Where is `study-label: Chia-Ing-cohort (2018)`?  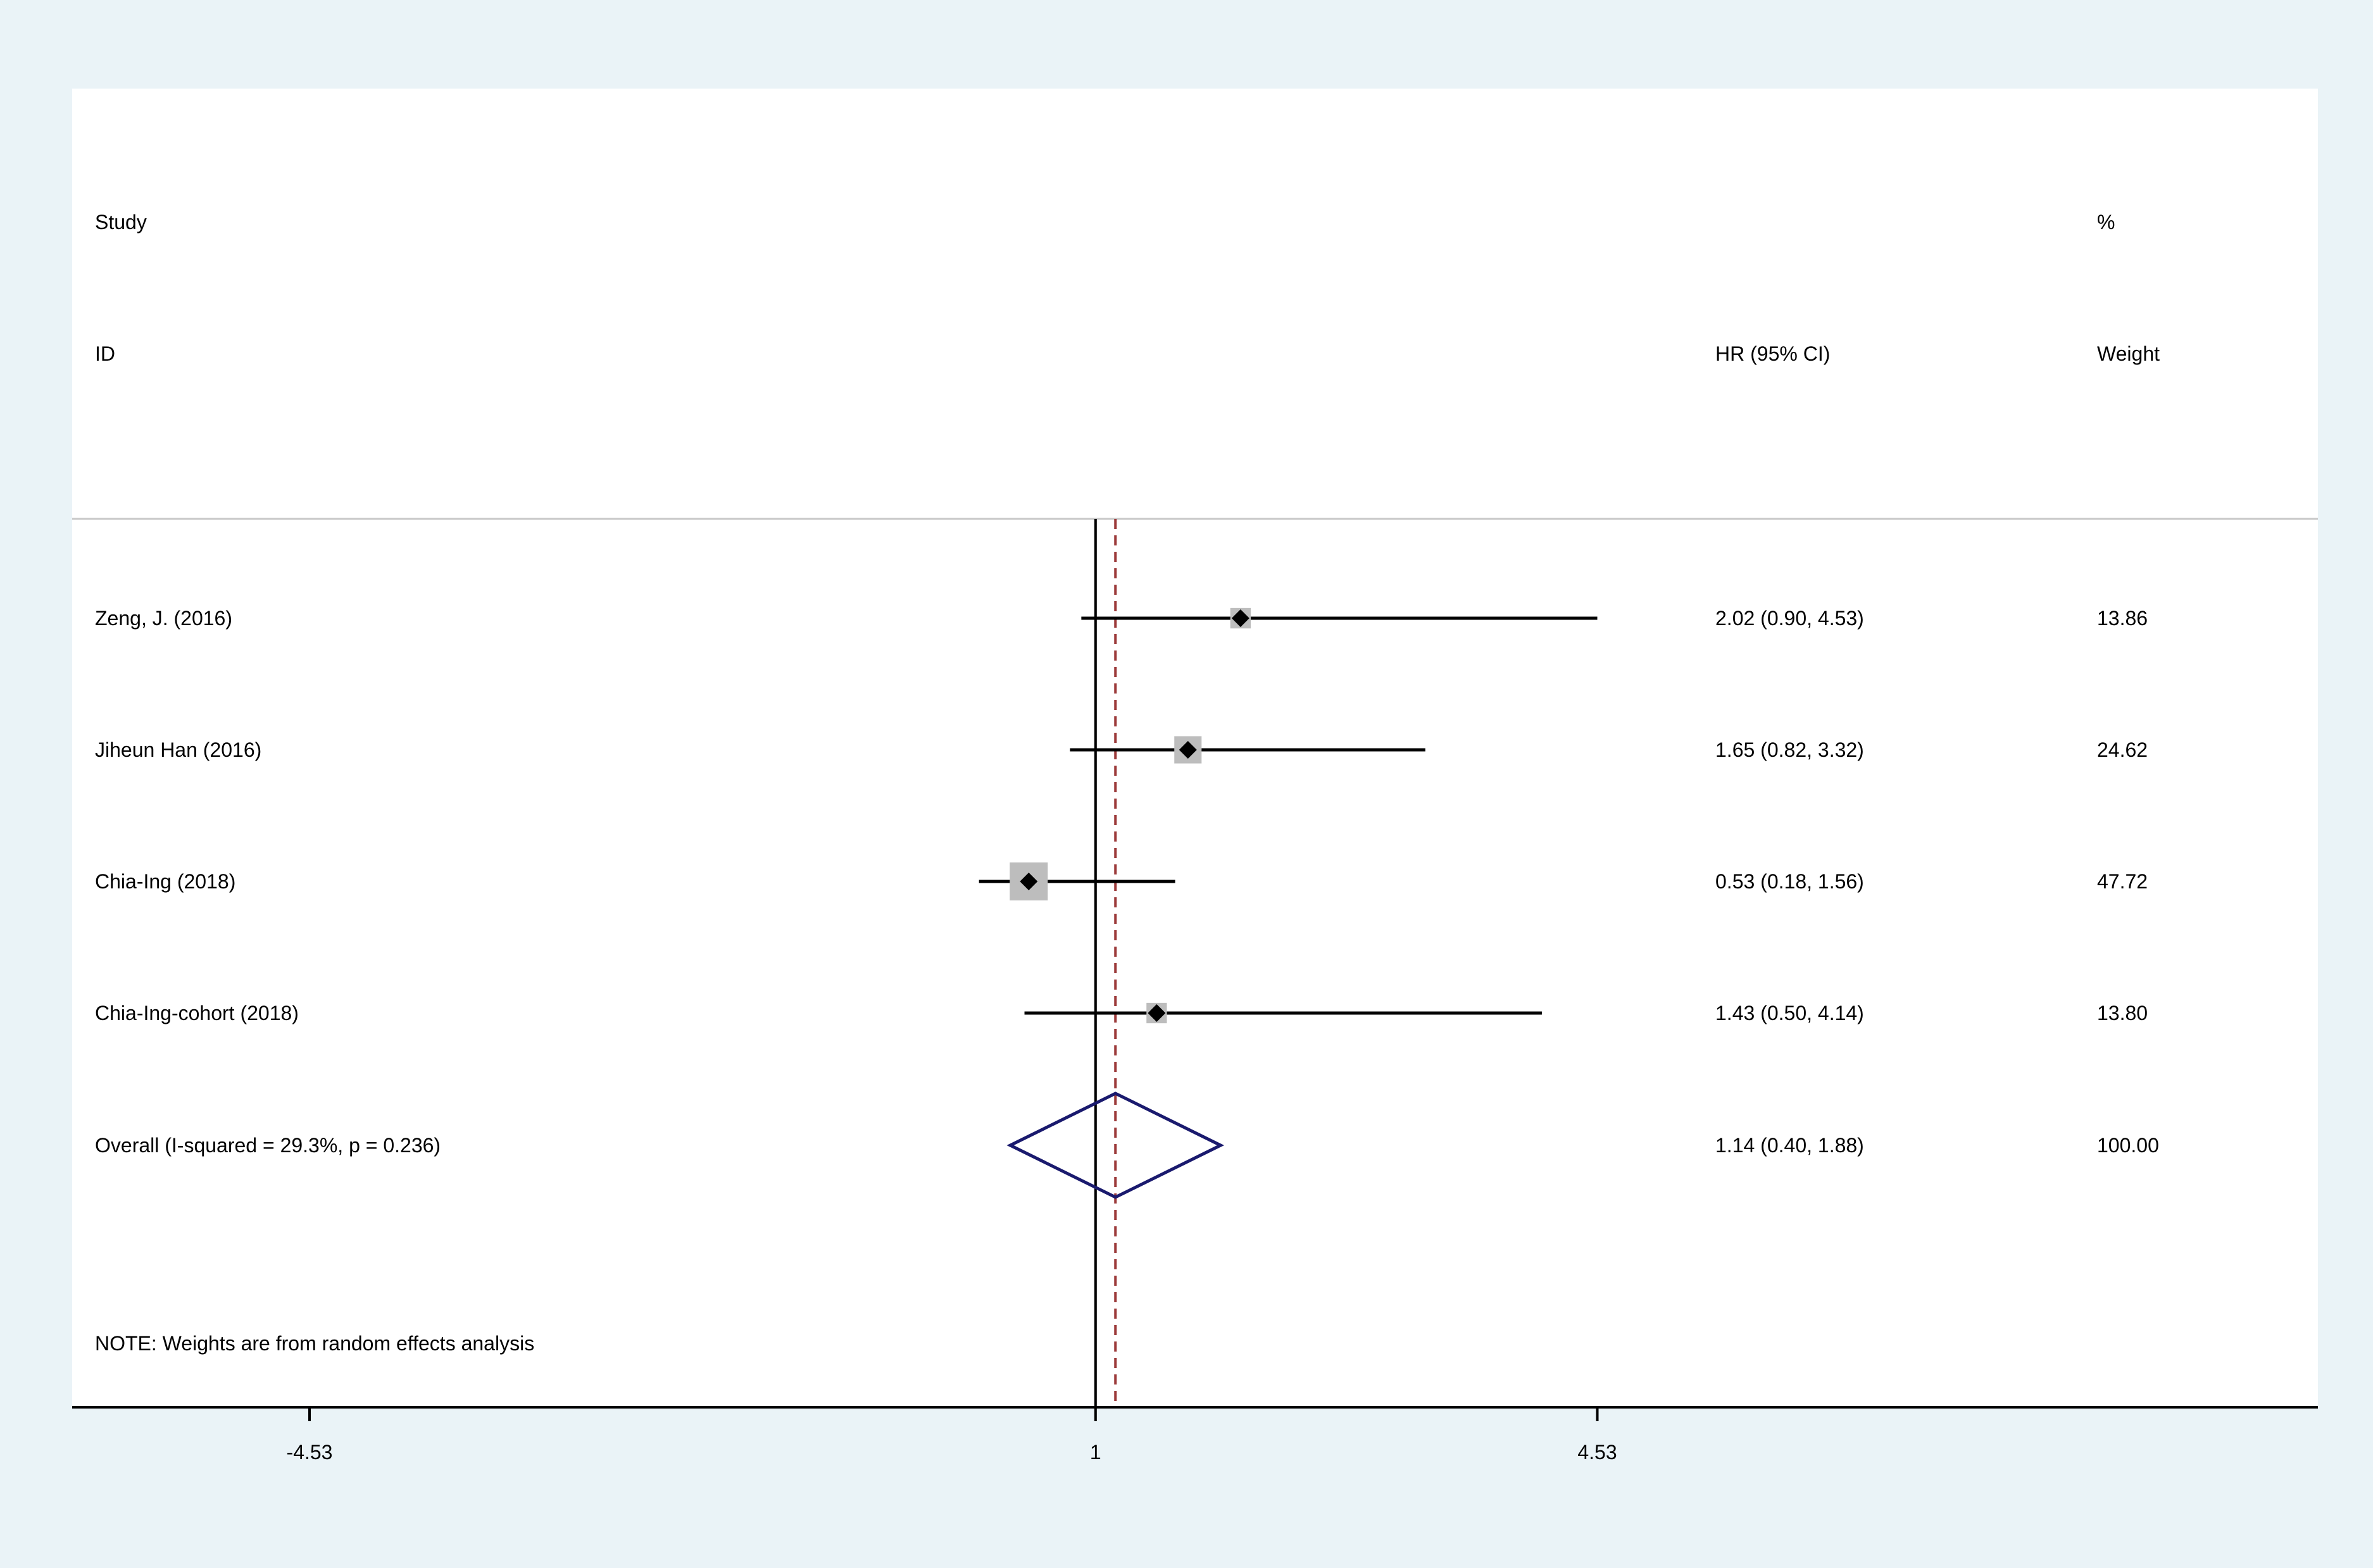 study-label: Chia-Ing-cohort (2018) is located at coordinates (197, 1013).